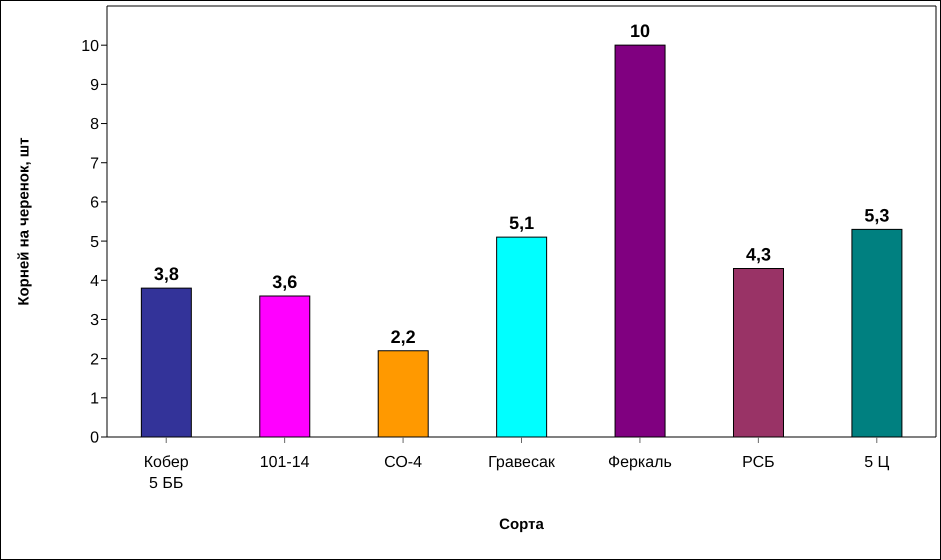  I want to click on y-tick-label: 2, so click(95, 359).